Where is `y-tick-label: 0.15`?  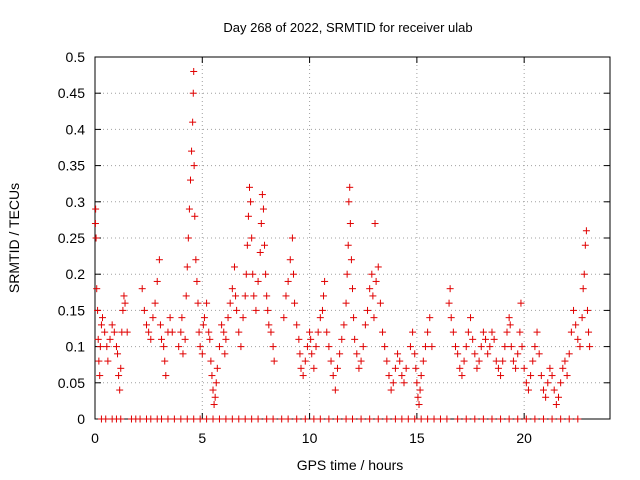
y-tick-label: 0.15 is located at coordinates (71, 310).